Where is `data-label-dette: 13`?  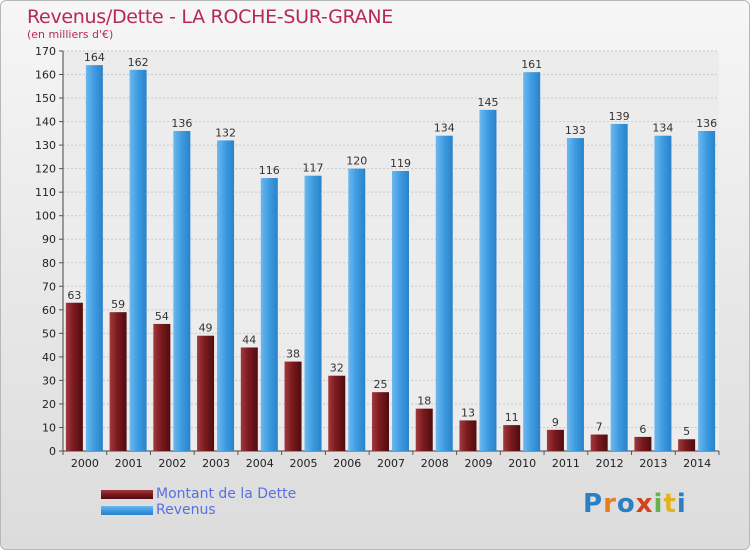 data-label-dette: 13 is located at coordinates (468, 412).